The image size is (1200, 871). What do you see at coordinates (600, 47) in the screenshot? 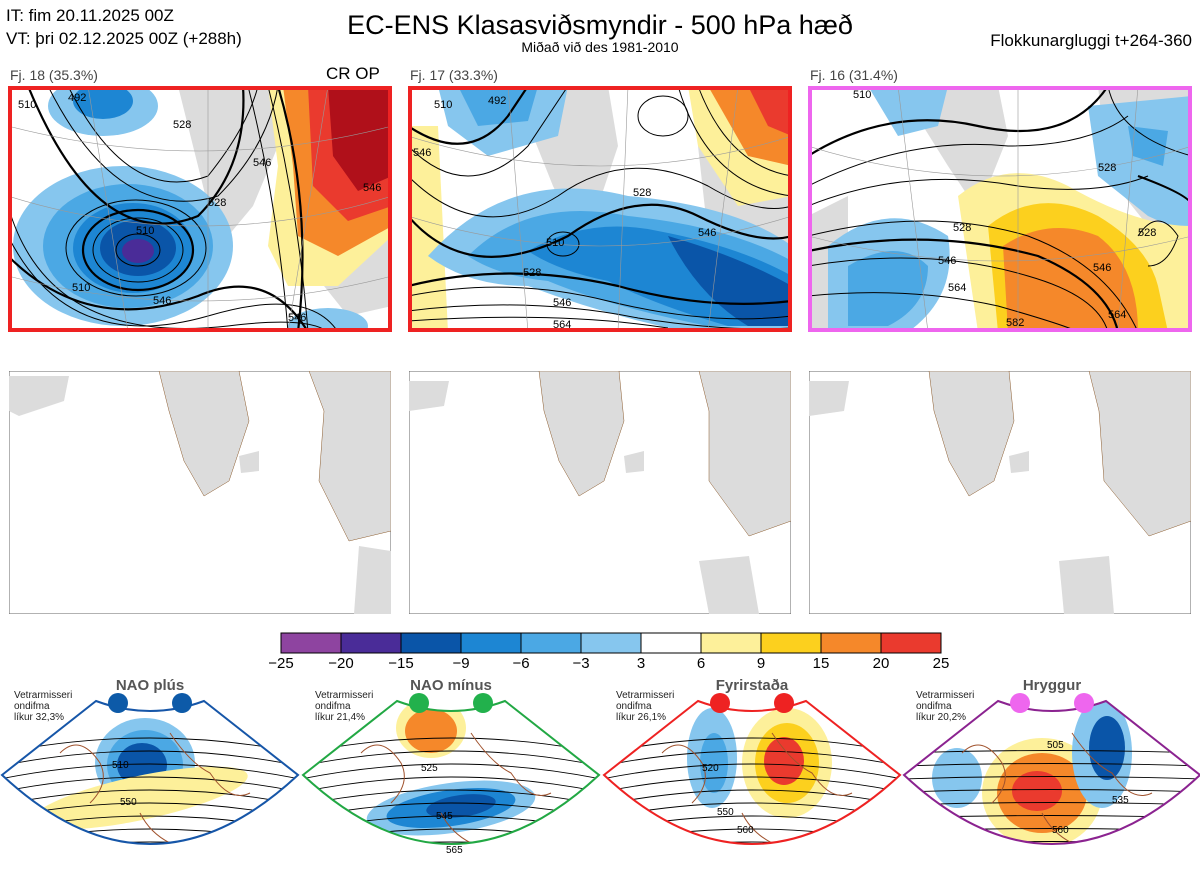
I see `page-subtitle: Miðað við des 1981-2010` at bounding box center [600, 47].